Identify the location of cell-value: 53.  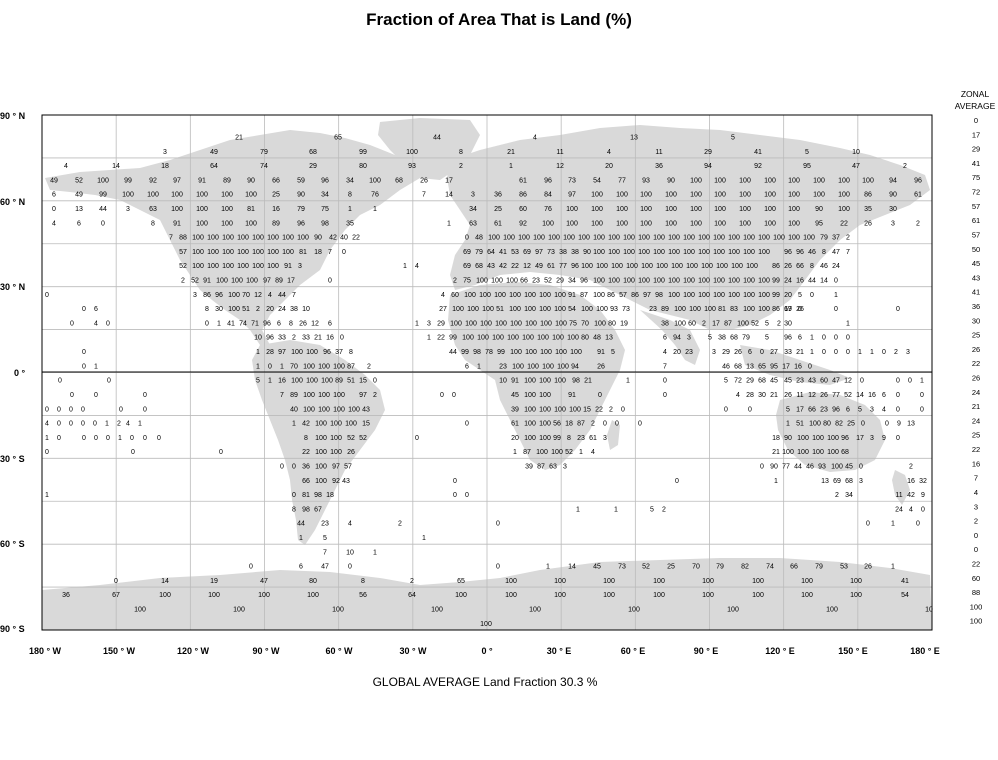
(844, 567).